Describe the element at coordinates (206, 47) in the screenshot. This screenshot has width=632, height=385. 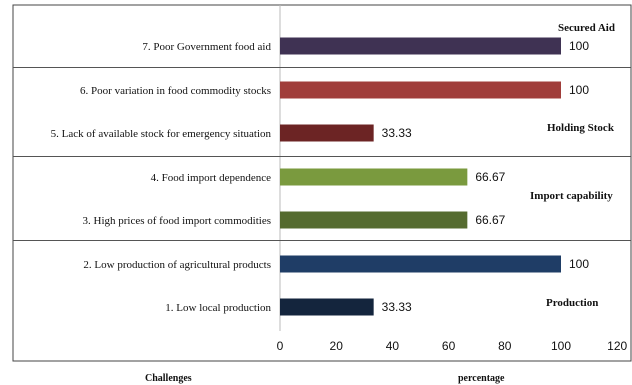
I see `category-label: 7. Poor Government food aid` at that location.